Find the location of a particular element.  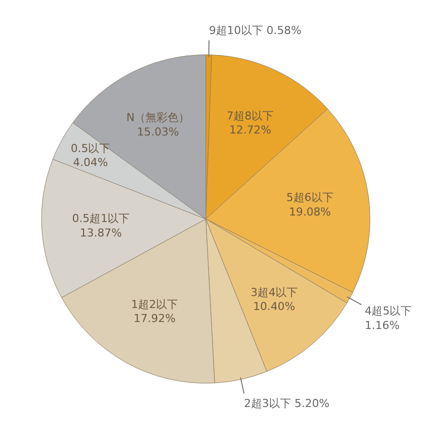

data-label: 1.16% is located at coordinates (382, 325).